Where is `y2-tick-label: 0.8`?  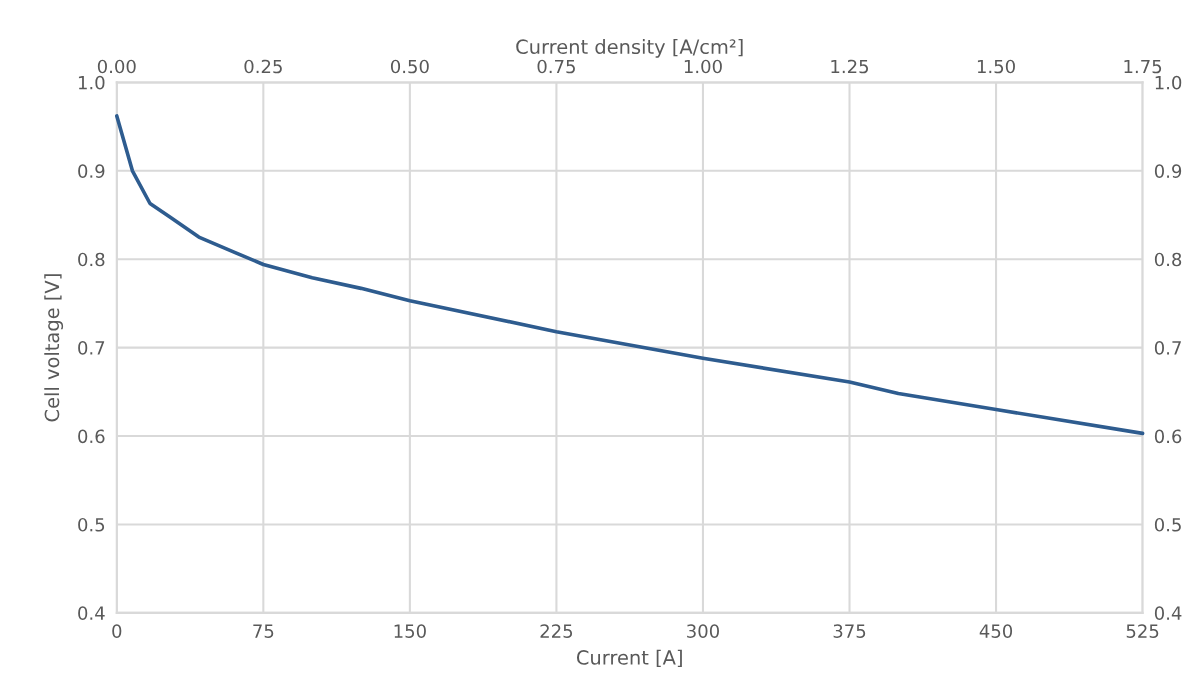 y2-tick-label: 0.8 is located at coordinates (1168, 259).